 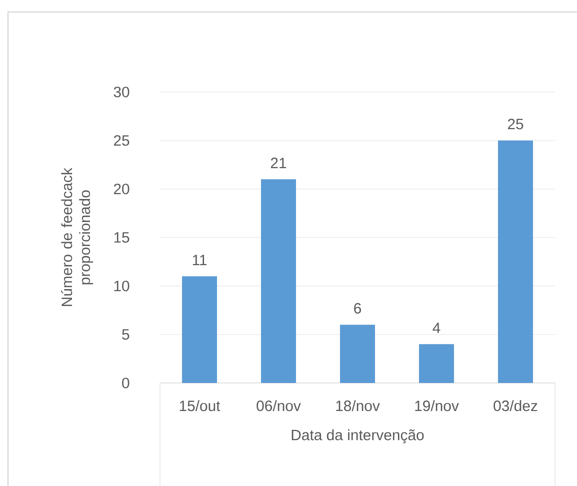 What do you see at coordinates (358, 308) in the screenshot?
I see `data-label: 6` at bounding box center [358, 308].